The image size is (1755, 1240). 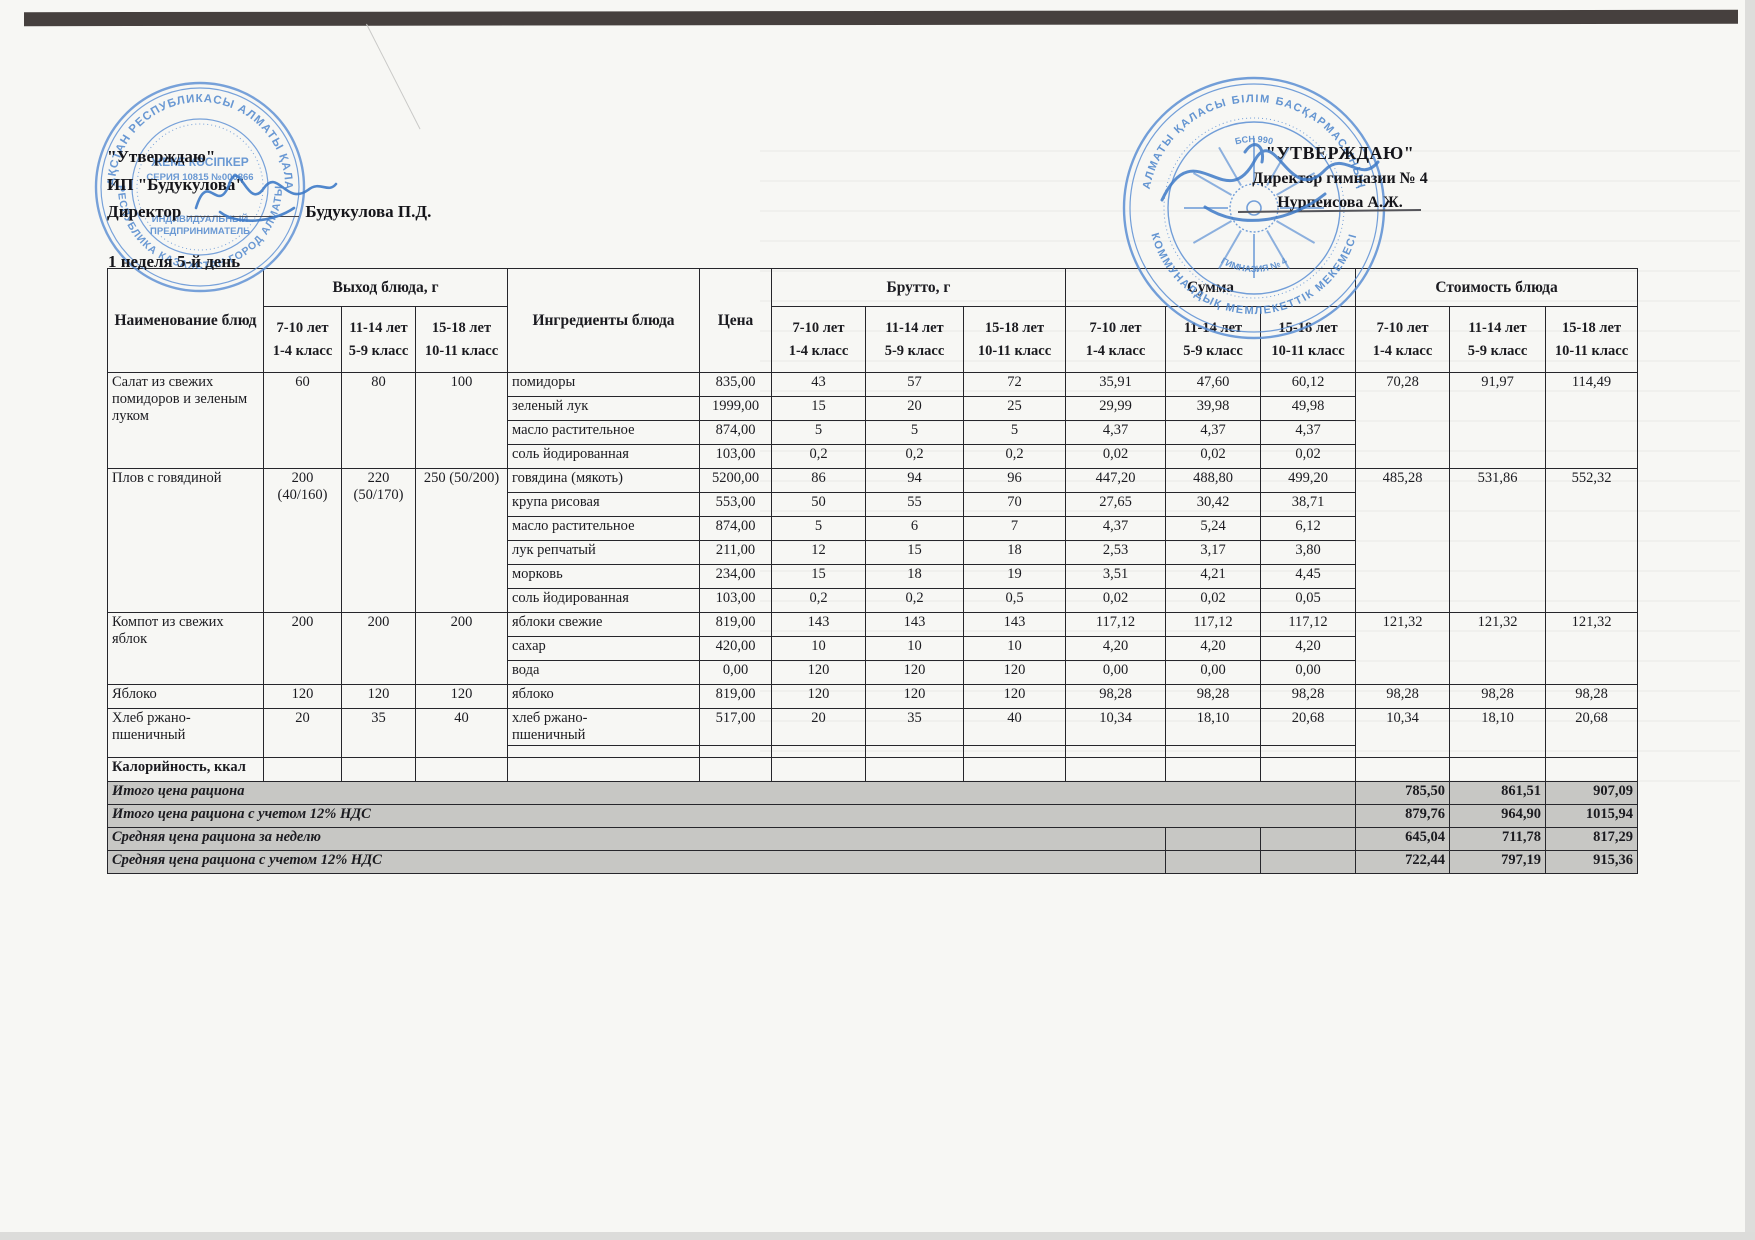 I want to click on vyhod-value-cell: 200, so click(x=461, y=648).